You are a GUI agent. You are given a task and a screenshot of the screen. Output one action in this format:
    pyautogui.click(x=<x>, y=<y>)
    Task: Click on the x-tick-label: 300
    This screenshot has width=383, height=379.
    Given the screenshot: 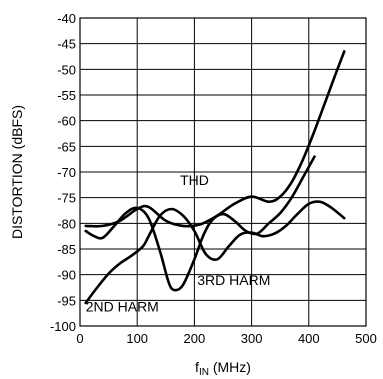 What is the action you would take?
    pyautogui.click(x=252, y=338)
    